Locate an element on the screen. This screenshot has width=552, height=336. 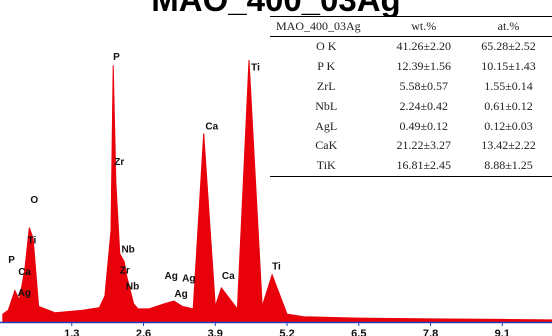
table-cell-wt: 12.39±1.56 is located at coordinates (424, 66).